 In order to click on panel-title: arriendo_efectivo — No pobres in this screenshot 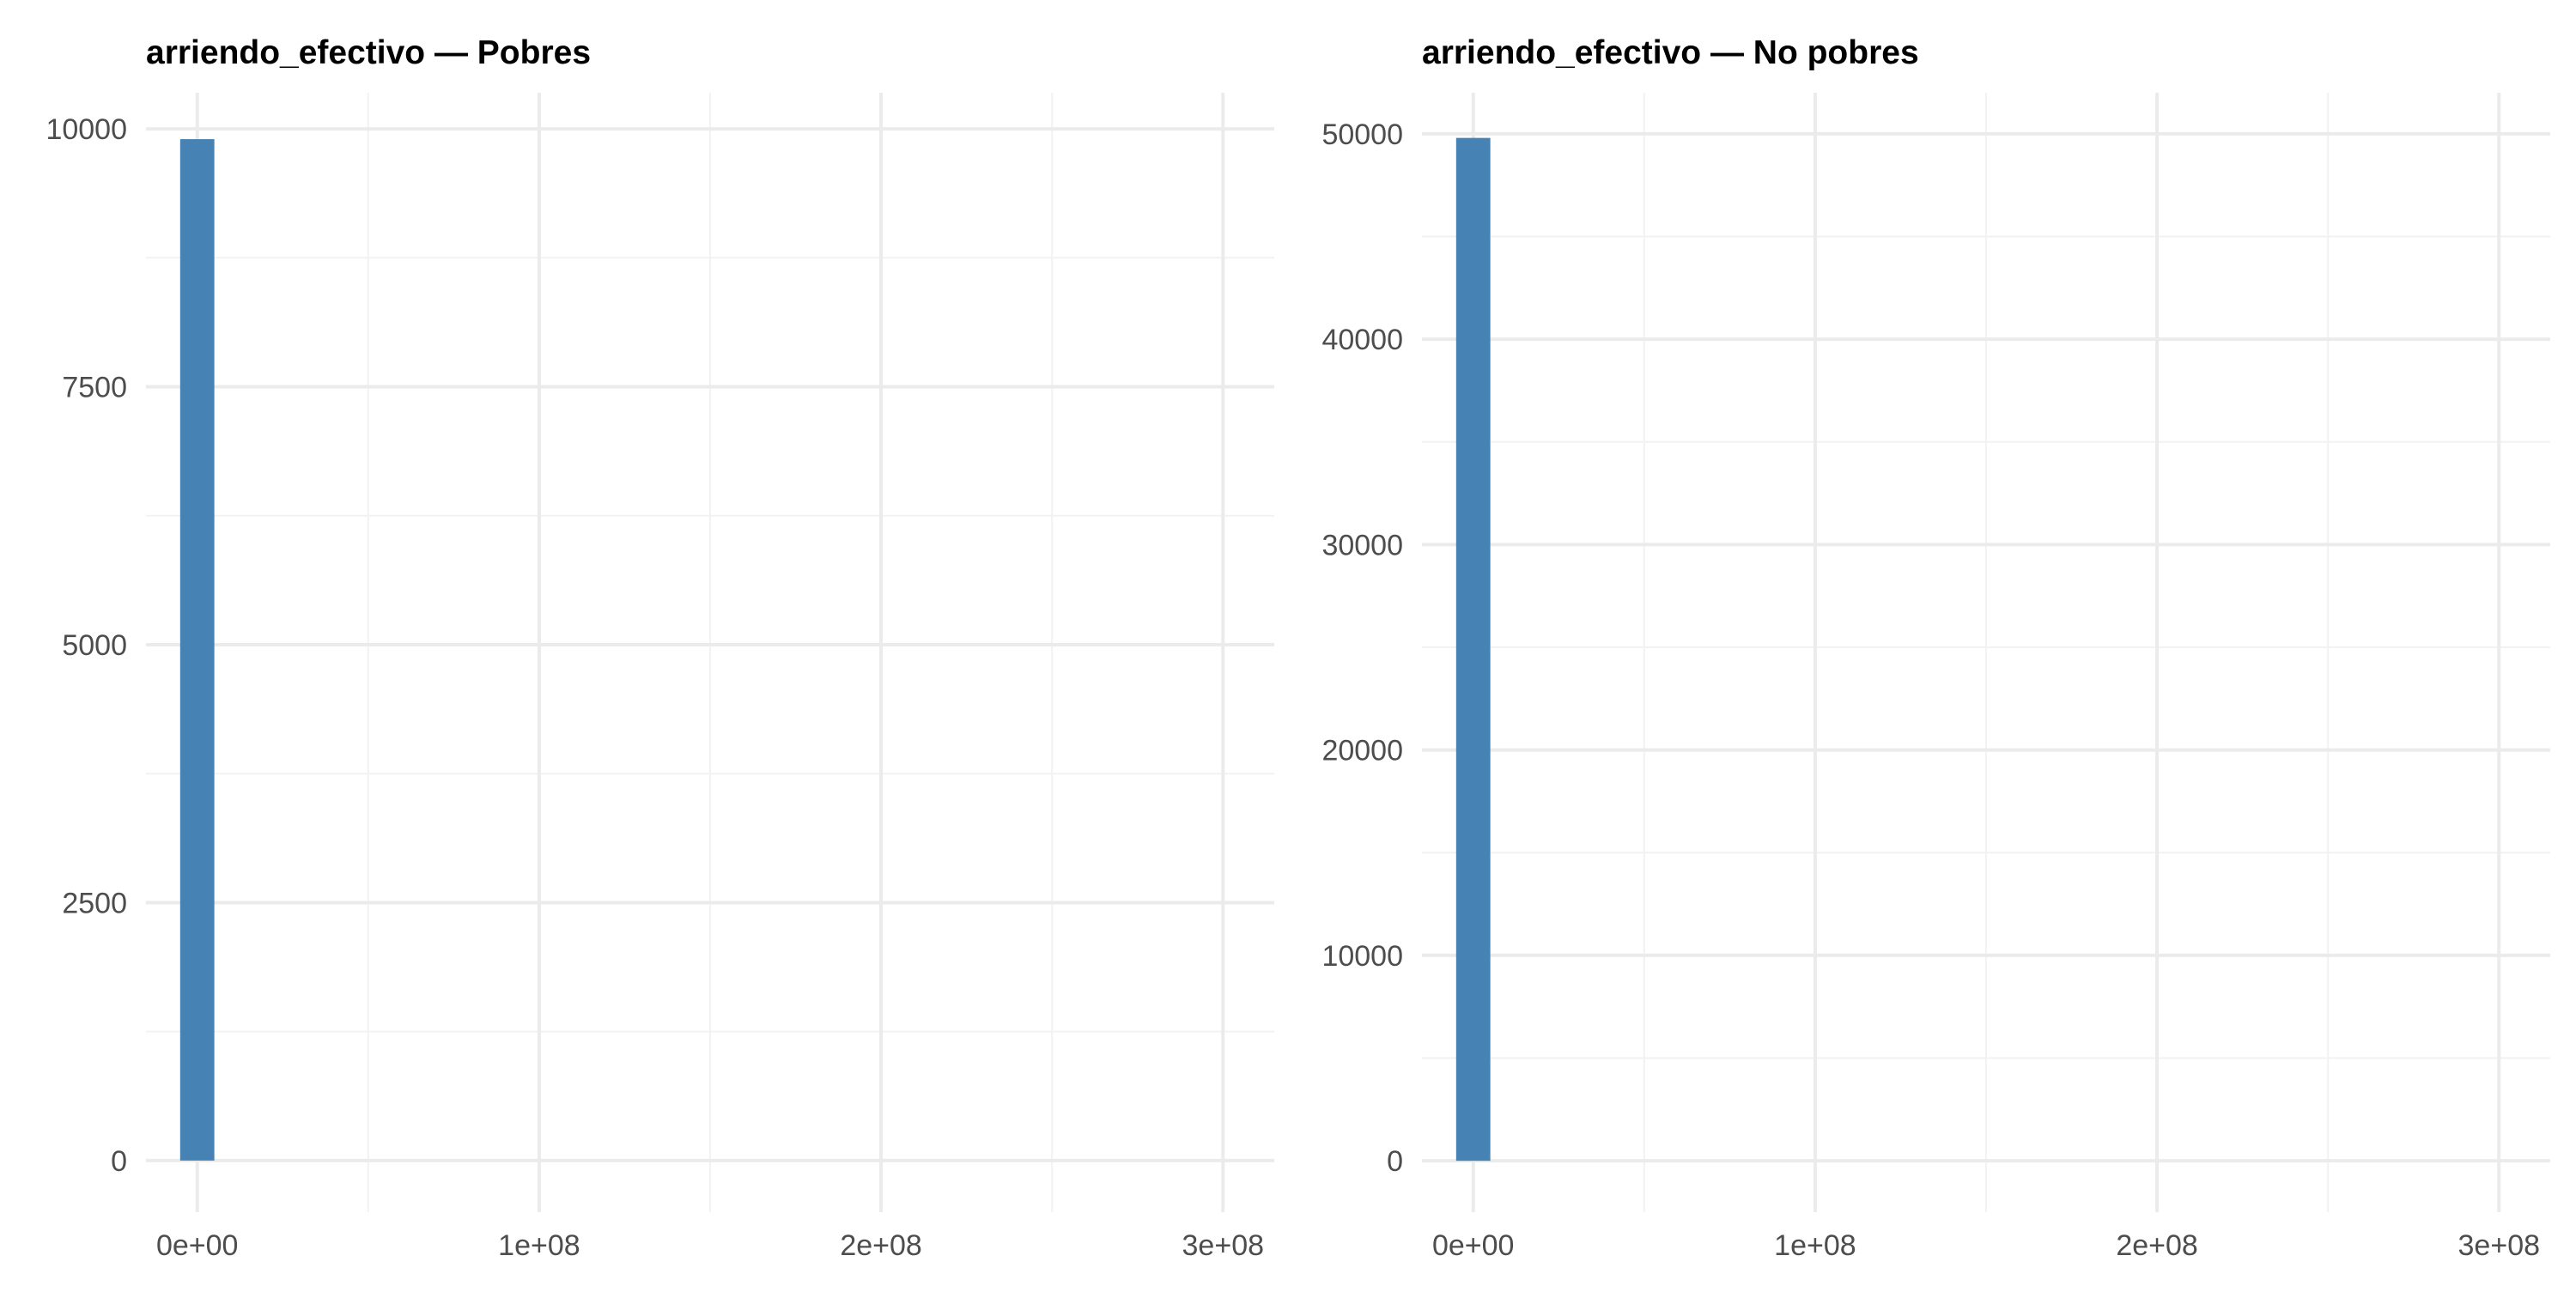, I will do `click(1671, 52)`.